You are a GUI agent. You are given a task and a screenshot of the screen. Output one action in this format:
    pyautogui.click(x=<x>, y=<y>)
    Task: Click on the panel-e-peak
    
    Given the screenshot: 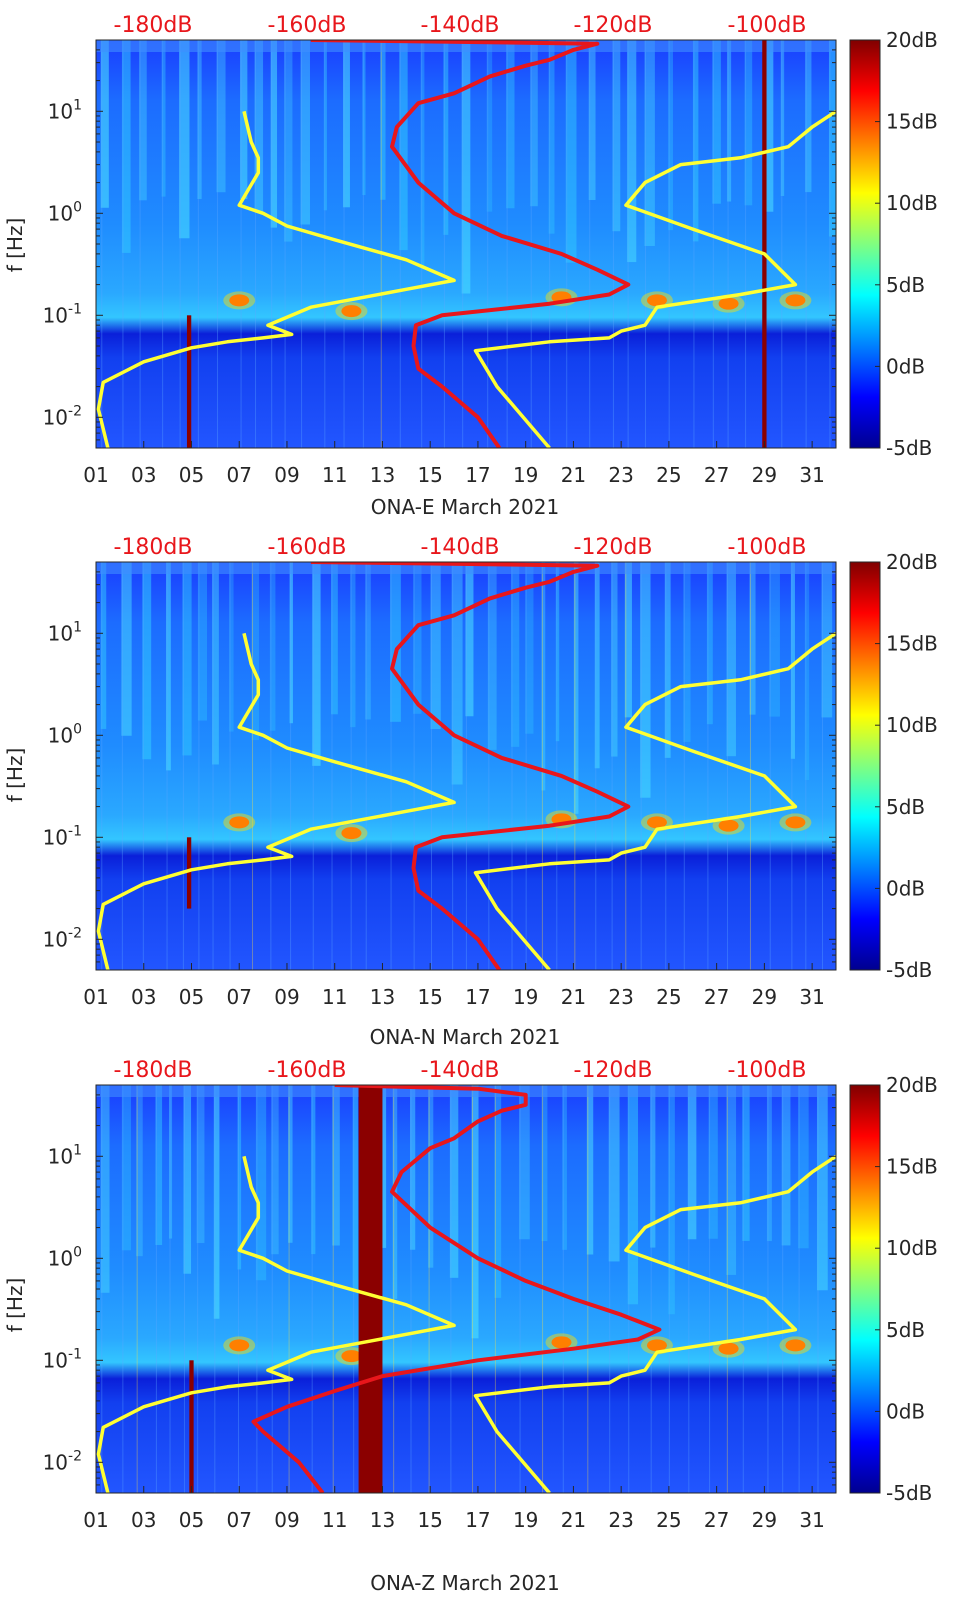 What is the action you would take?
    pyautogui.click(x=351, y=311)
    